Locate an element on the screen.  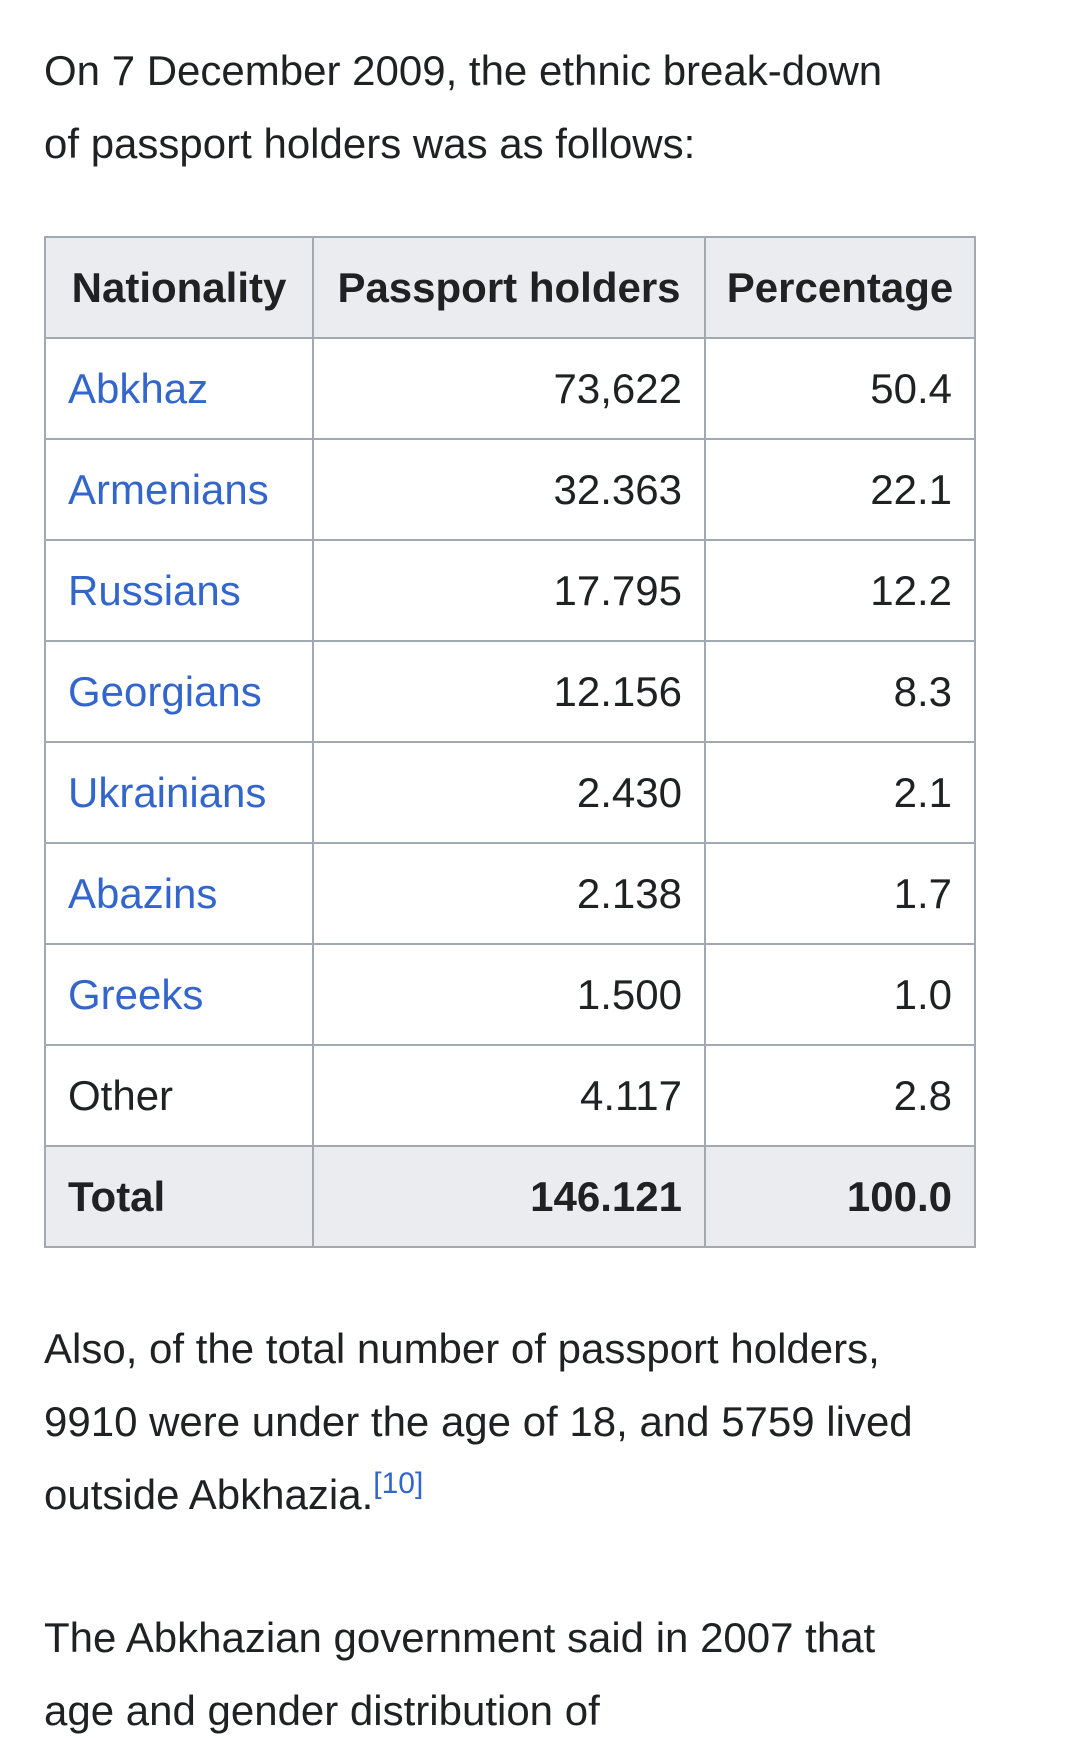
table-row: Abazins 2.138 1.7 is located at coordinates (510, 893).